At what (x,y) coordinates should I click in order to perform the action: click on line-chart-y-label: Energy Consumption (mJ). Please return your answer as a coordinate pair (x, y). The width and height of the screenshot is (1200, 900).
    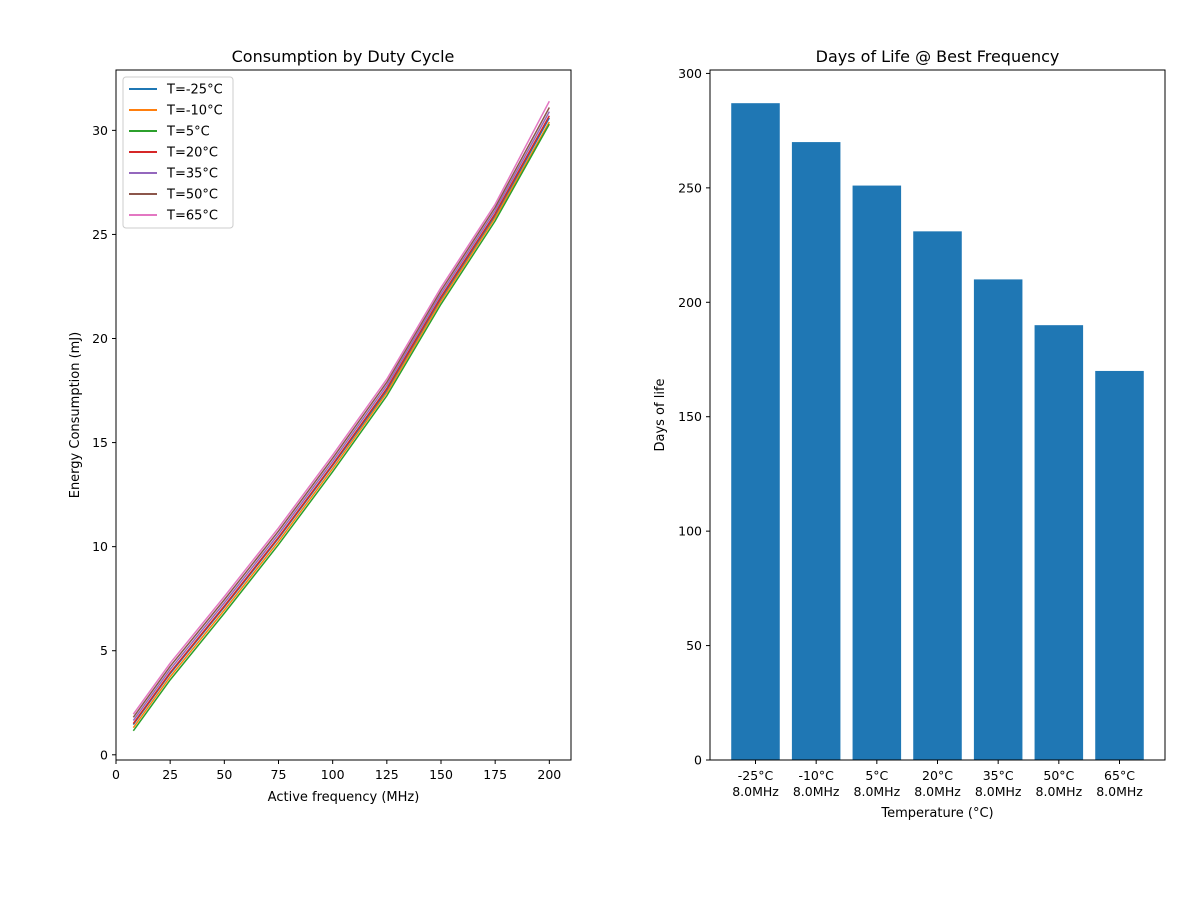
    Looking at the image, I should click on (75, 415).